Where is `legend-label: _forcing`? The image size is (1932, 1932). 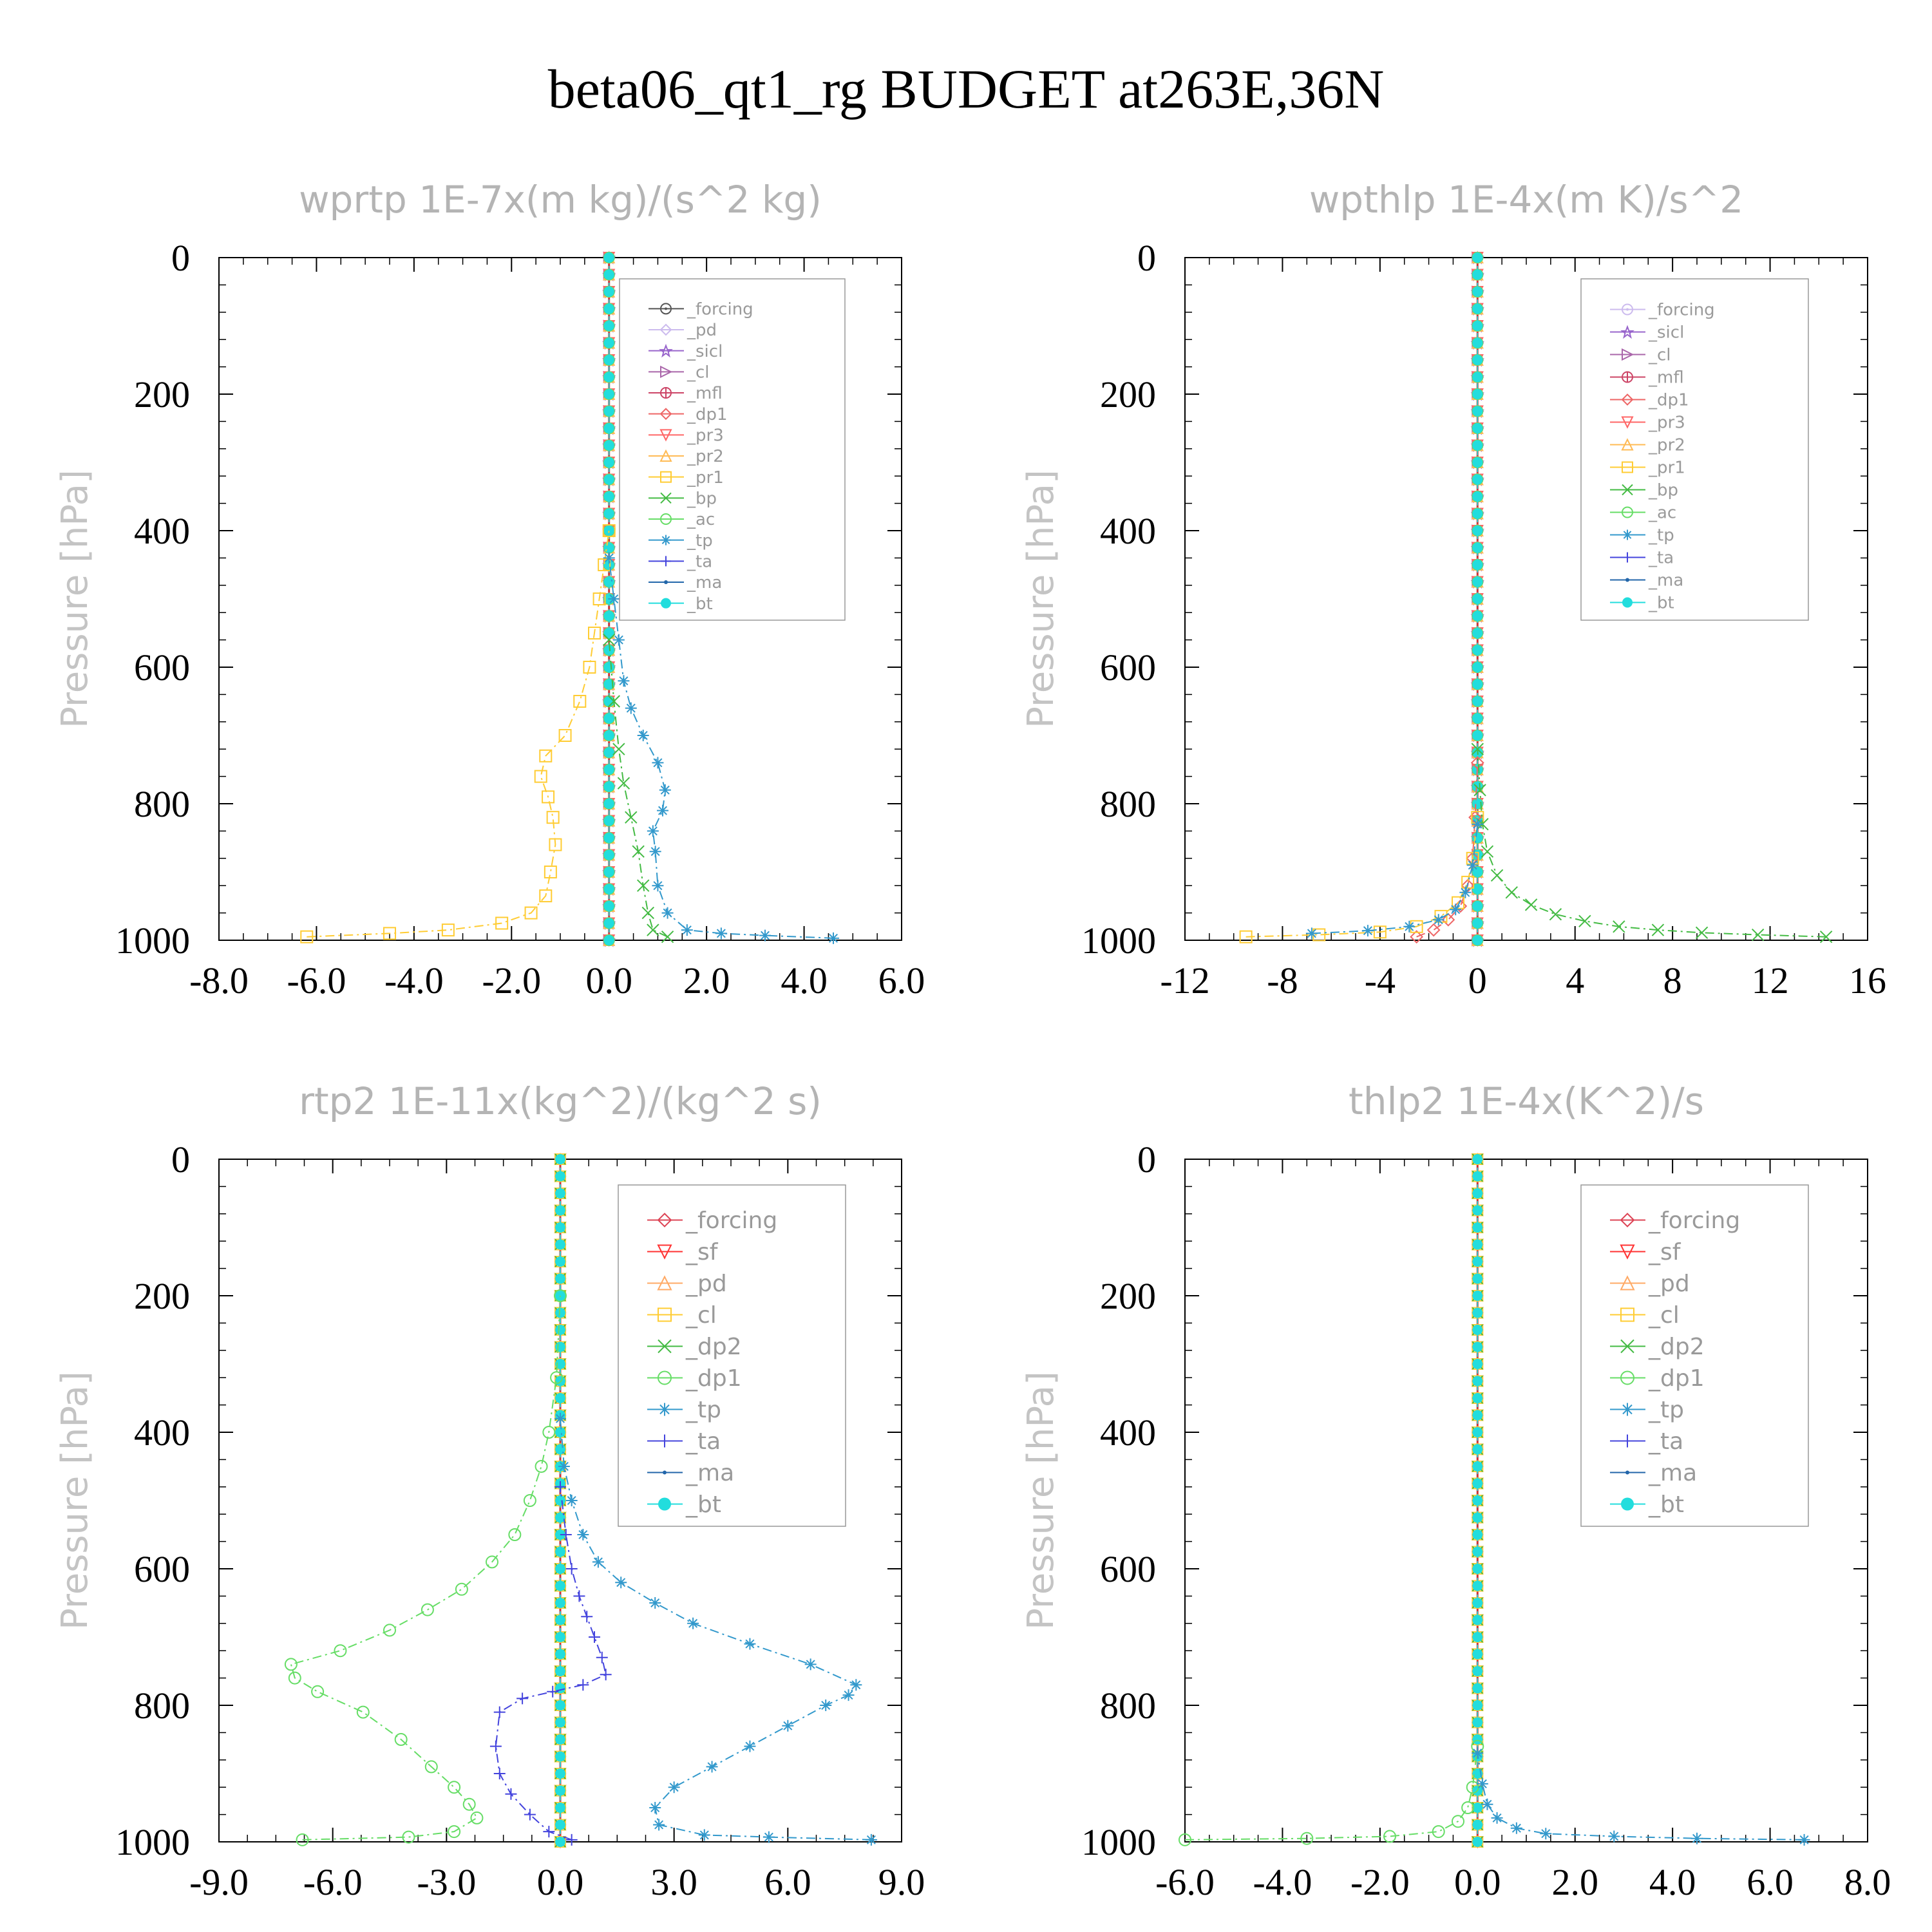 legend-label: _forcing is located at coordinates (731, 1221).